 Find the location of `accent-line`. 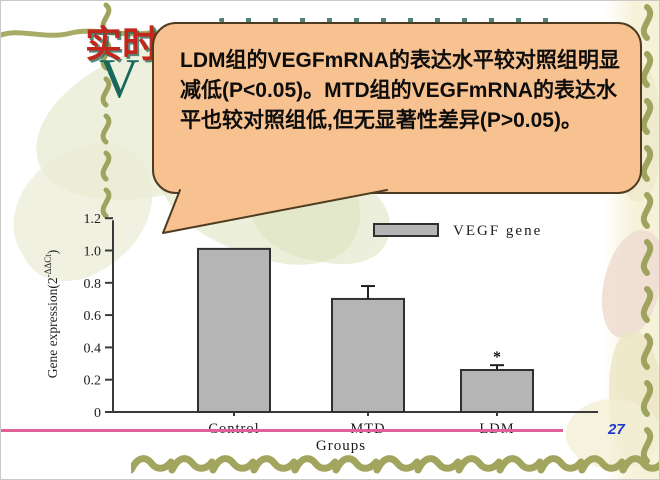

accent-line is located at coordinates (282, 430).